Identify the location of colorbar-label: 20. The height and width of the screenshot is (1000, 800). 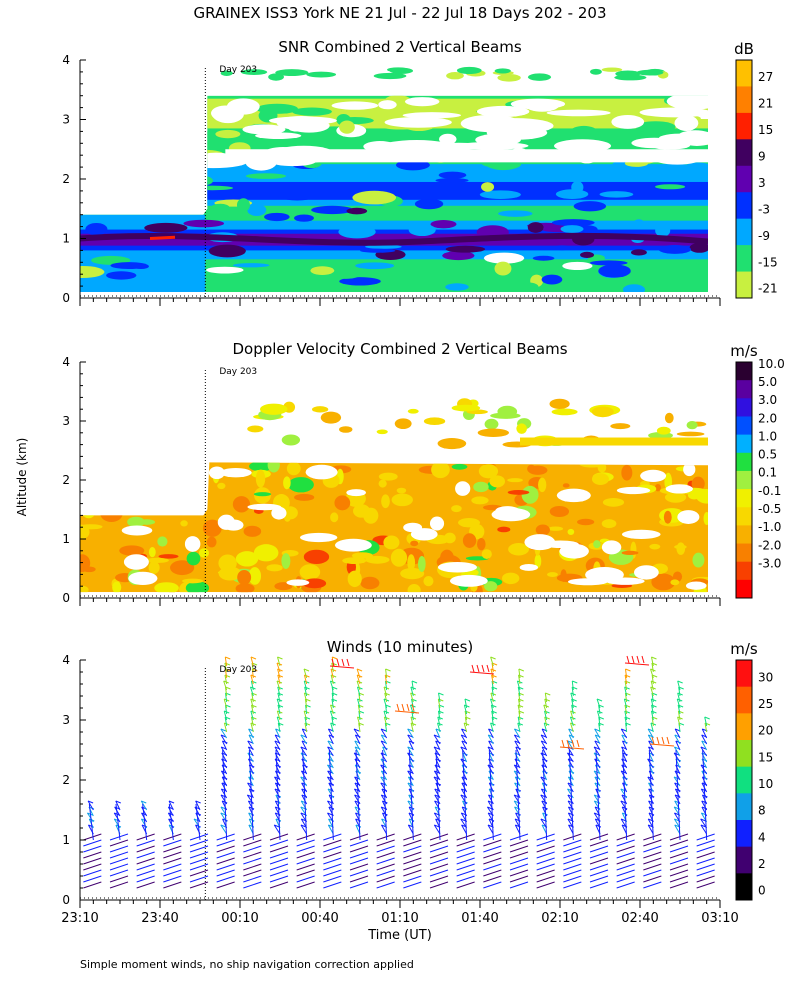
(765, 731).